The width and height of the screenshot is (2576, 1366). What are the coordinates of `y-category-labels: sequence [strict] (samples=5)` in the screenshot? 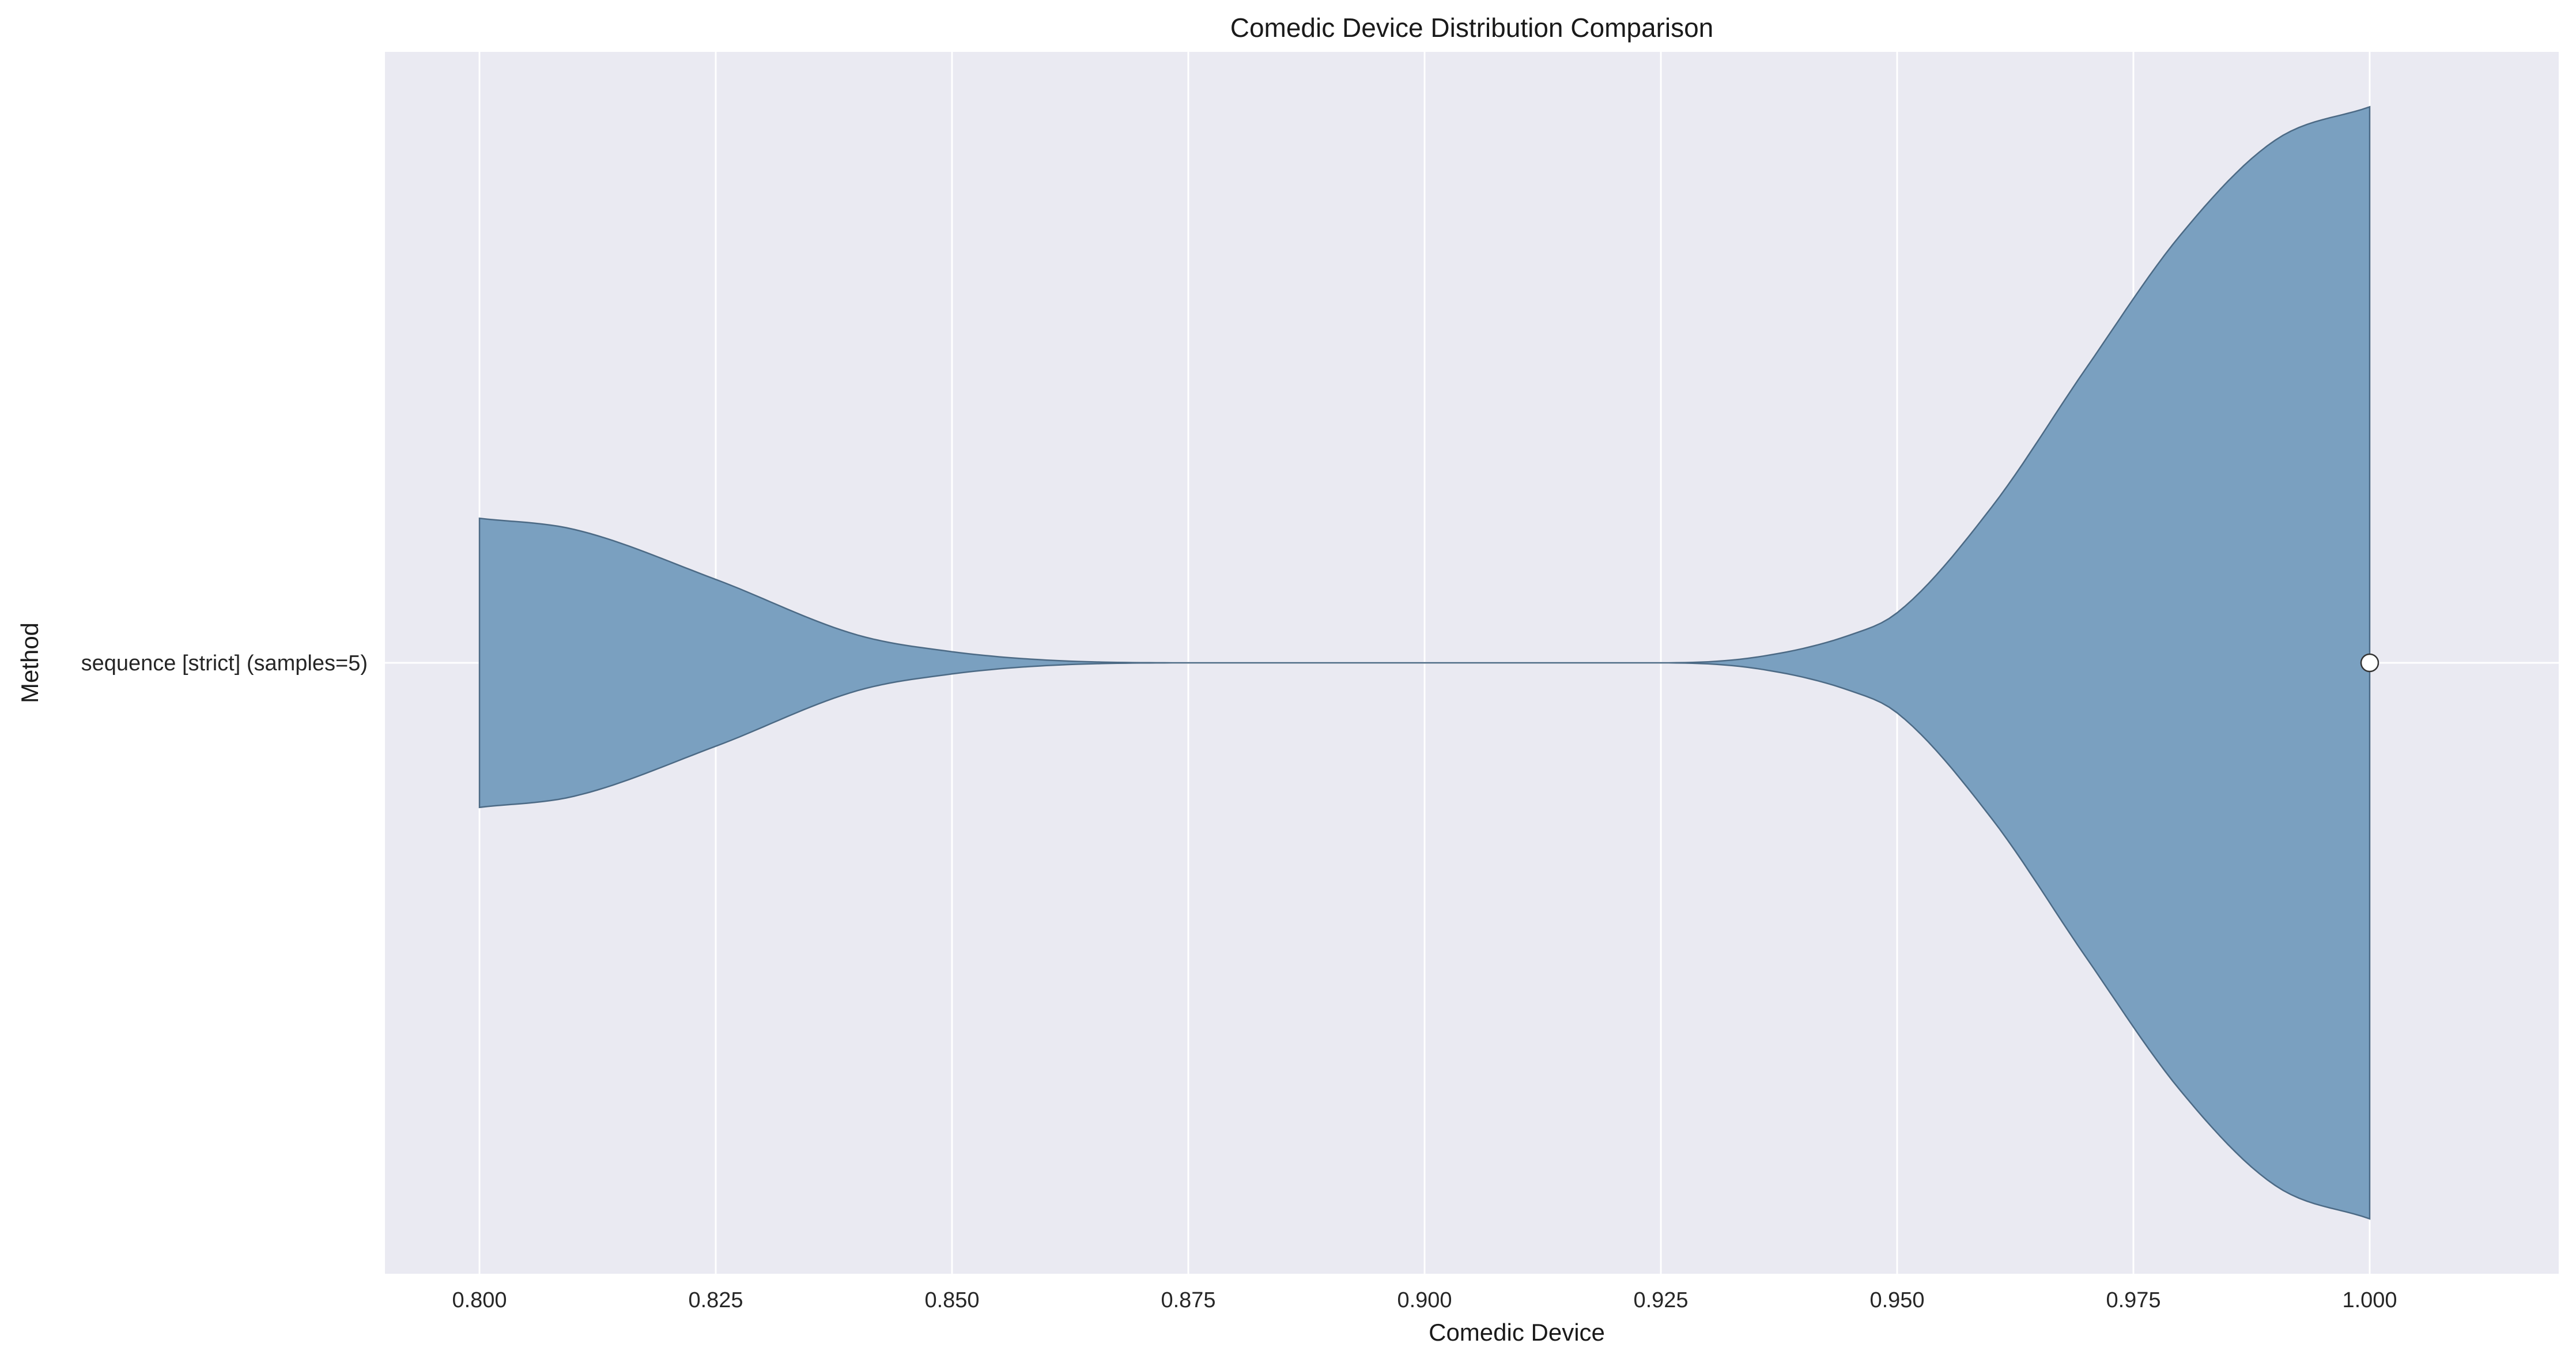 It's located at (224, 663).